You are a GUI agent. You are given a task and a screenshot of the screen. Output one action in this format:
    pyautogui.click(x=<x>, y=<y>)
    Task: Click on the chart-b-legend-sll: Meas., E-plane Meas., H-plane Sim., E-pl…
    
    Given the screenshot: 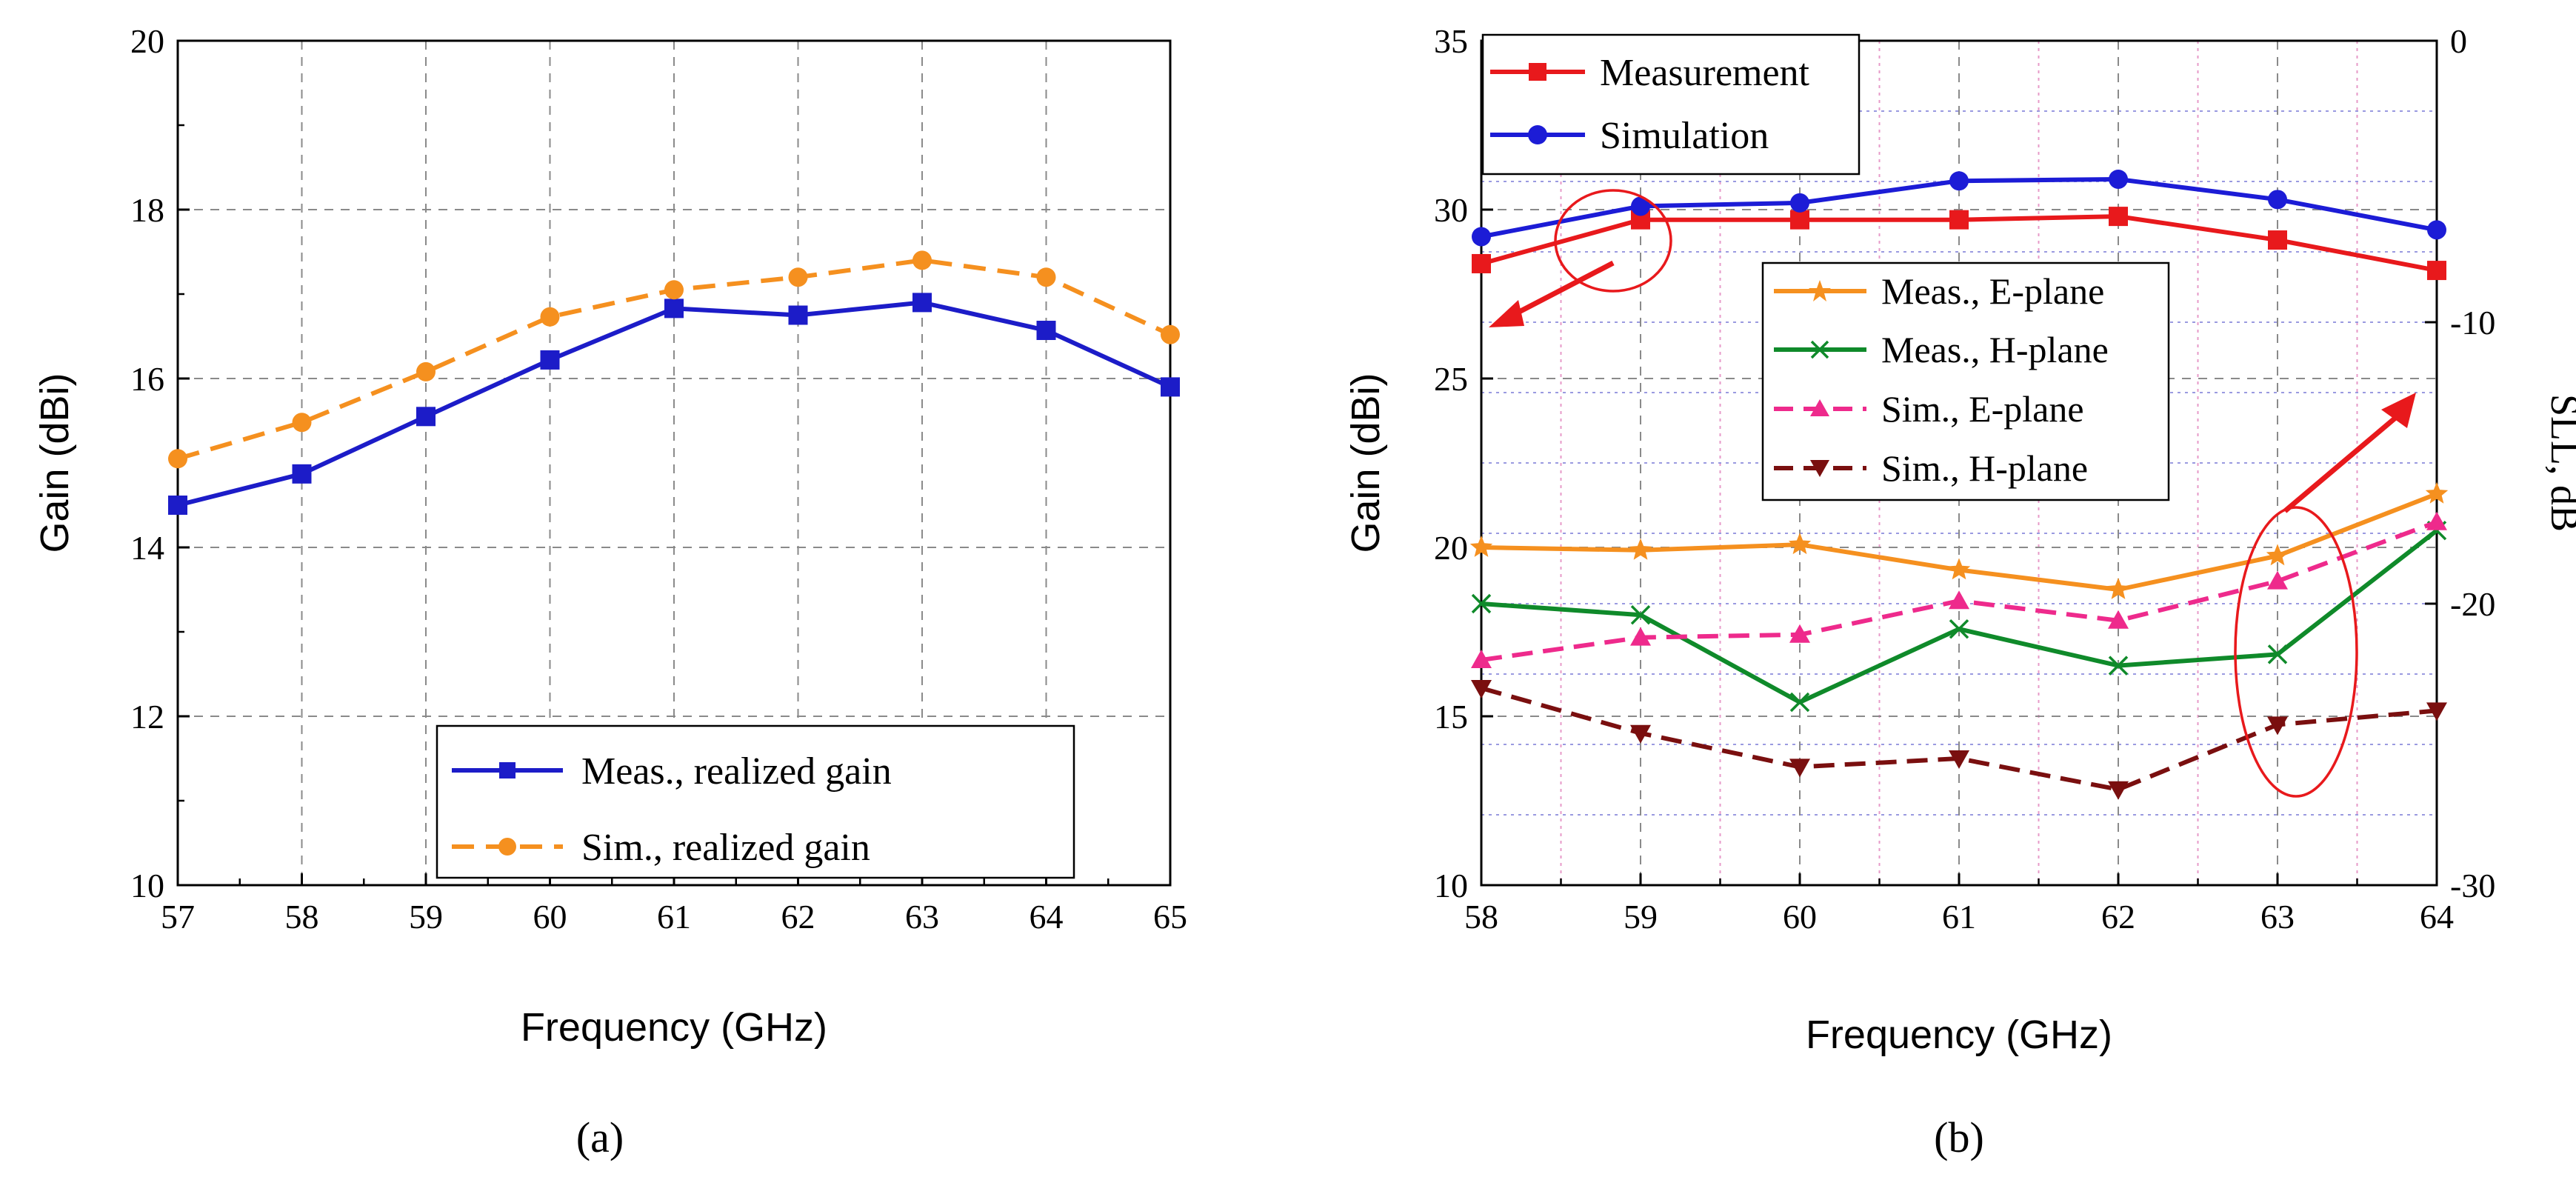 What is the action you would take?
    pyautogui.click(x=1965, y=381)
    